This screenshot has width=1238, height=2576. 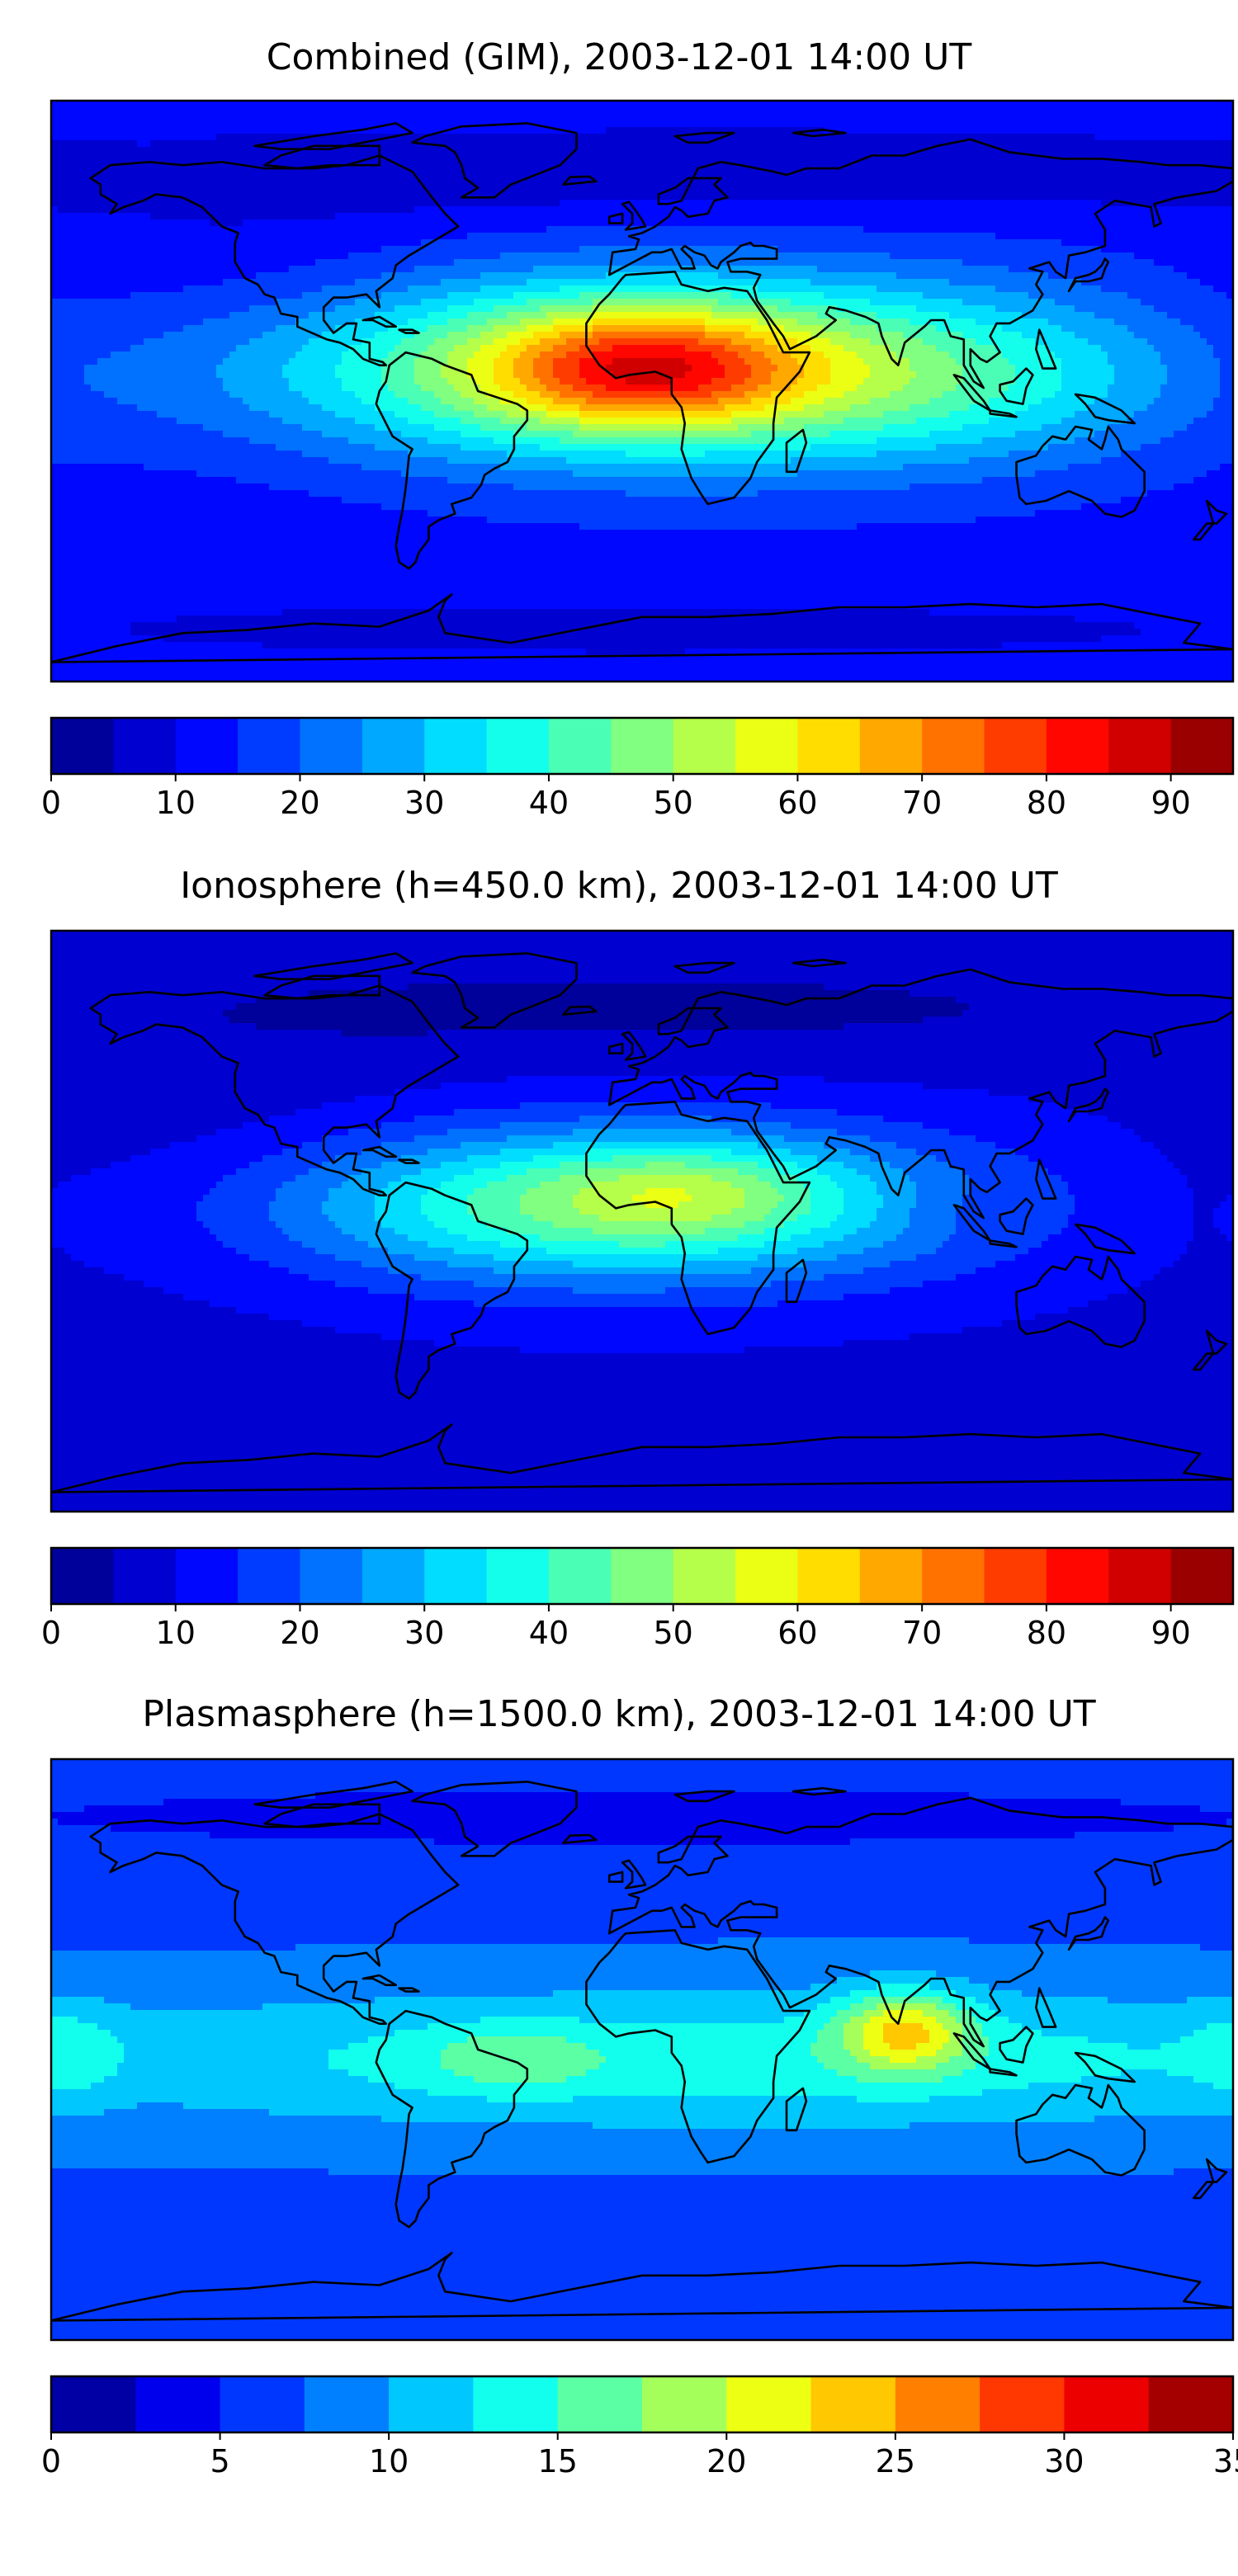 What do you see at coordinates (726, 2461) in the screenshot?
I see `colorbar-tick-label: 20` at bounding box center [726, 2461].